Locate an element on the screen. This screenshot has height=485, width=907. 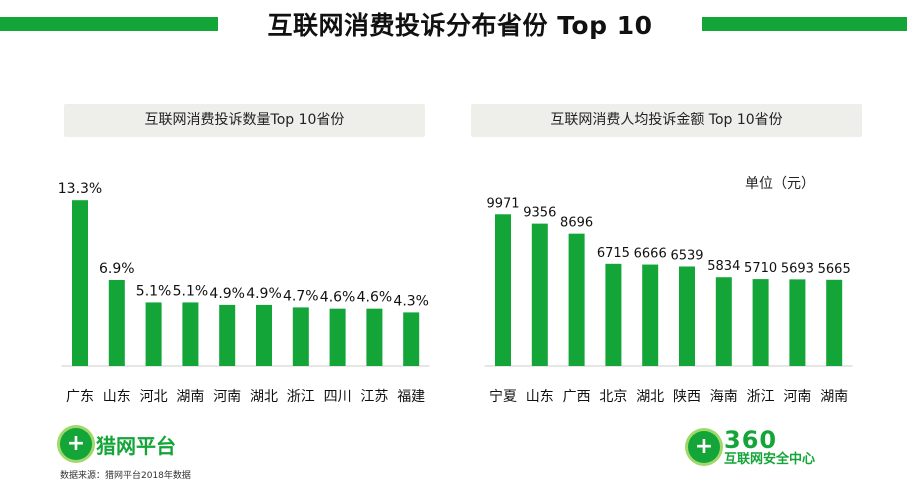
value-label-count-2: 5.1% is located at coordinates (154, 291).